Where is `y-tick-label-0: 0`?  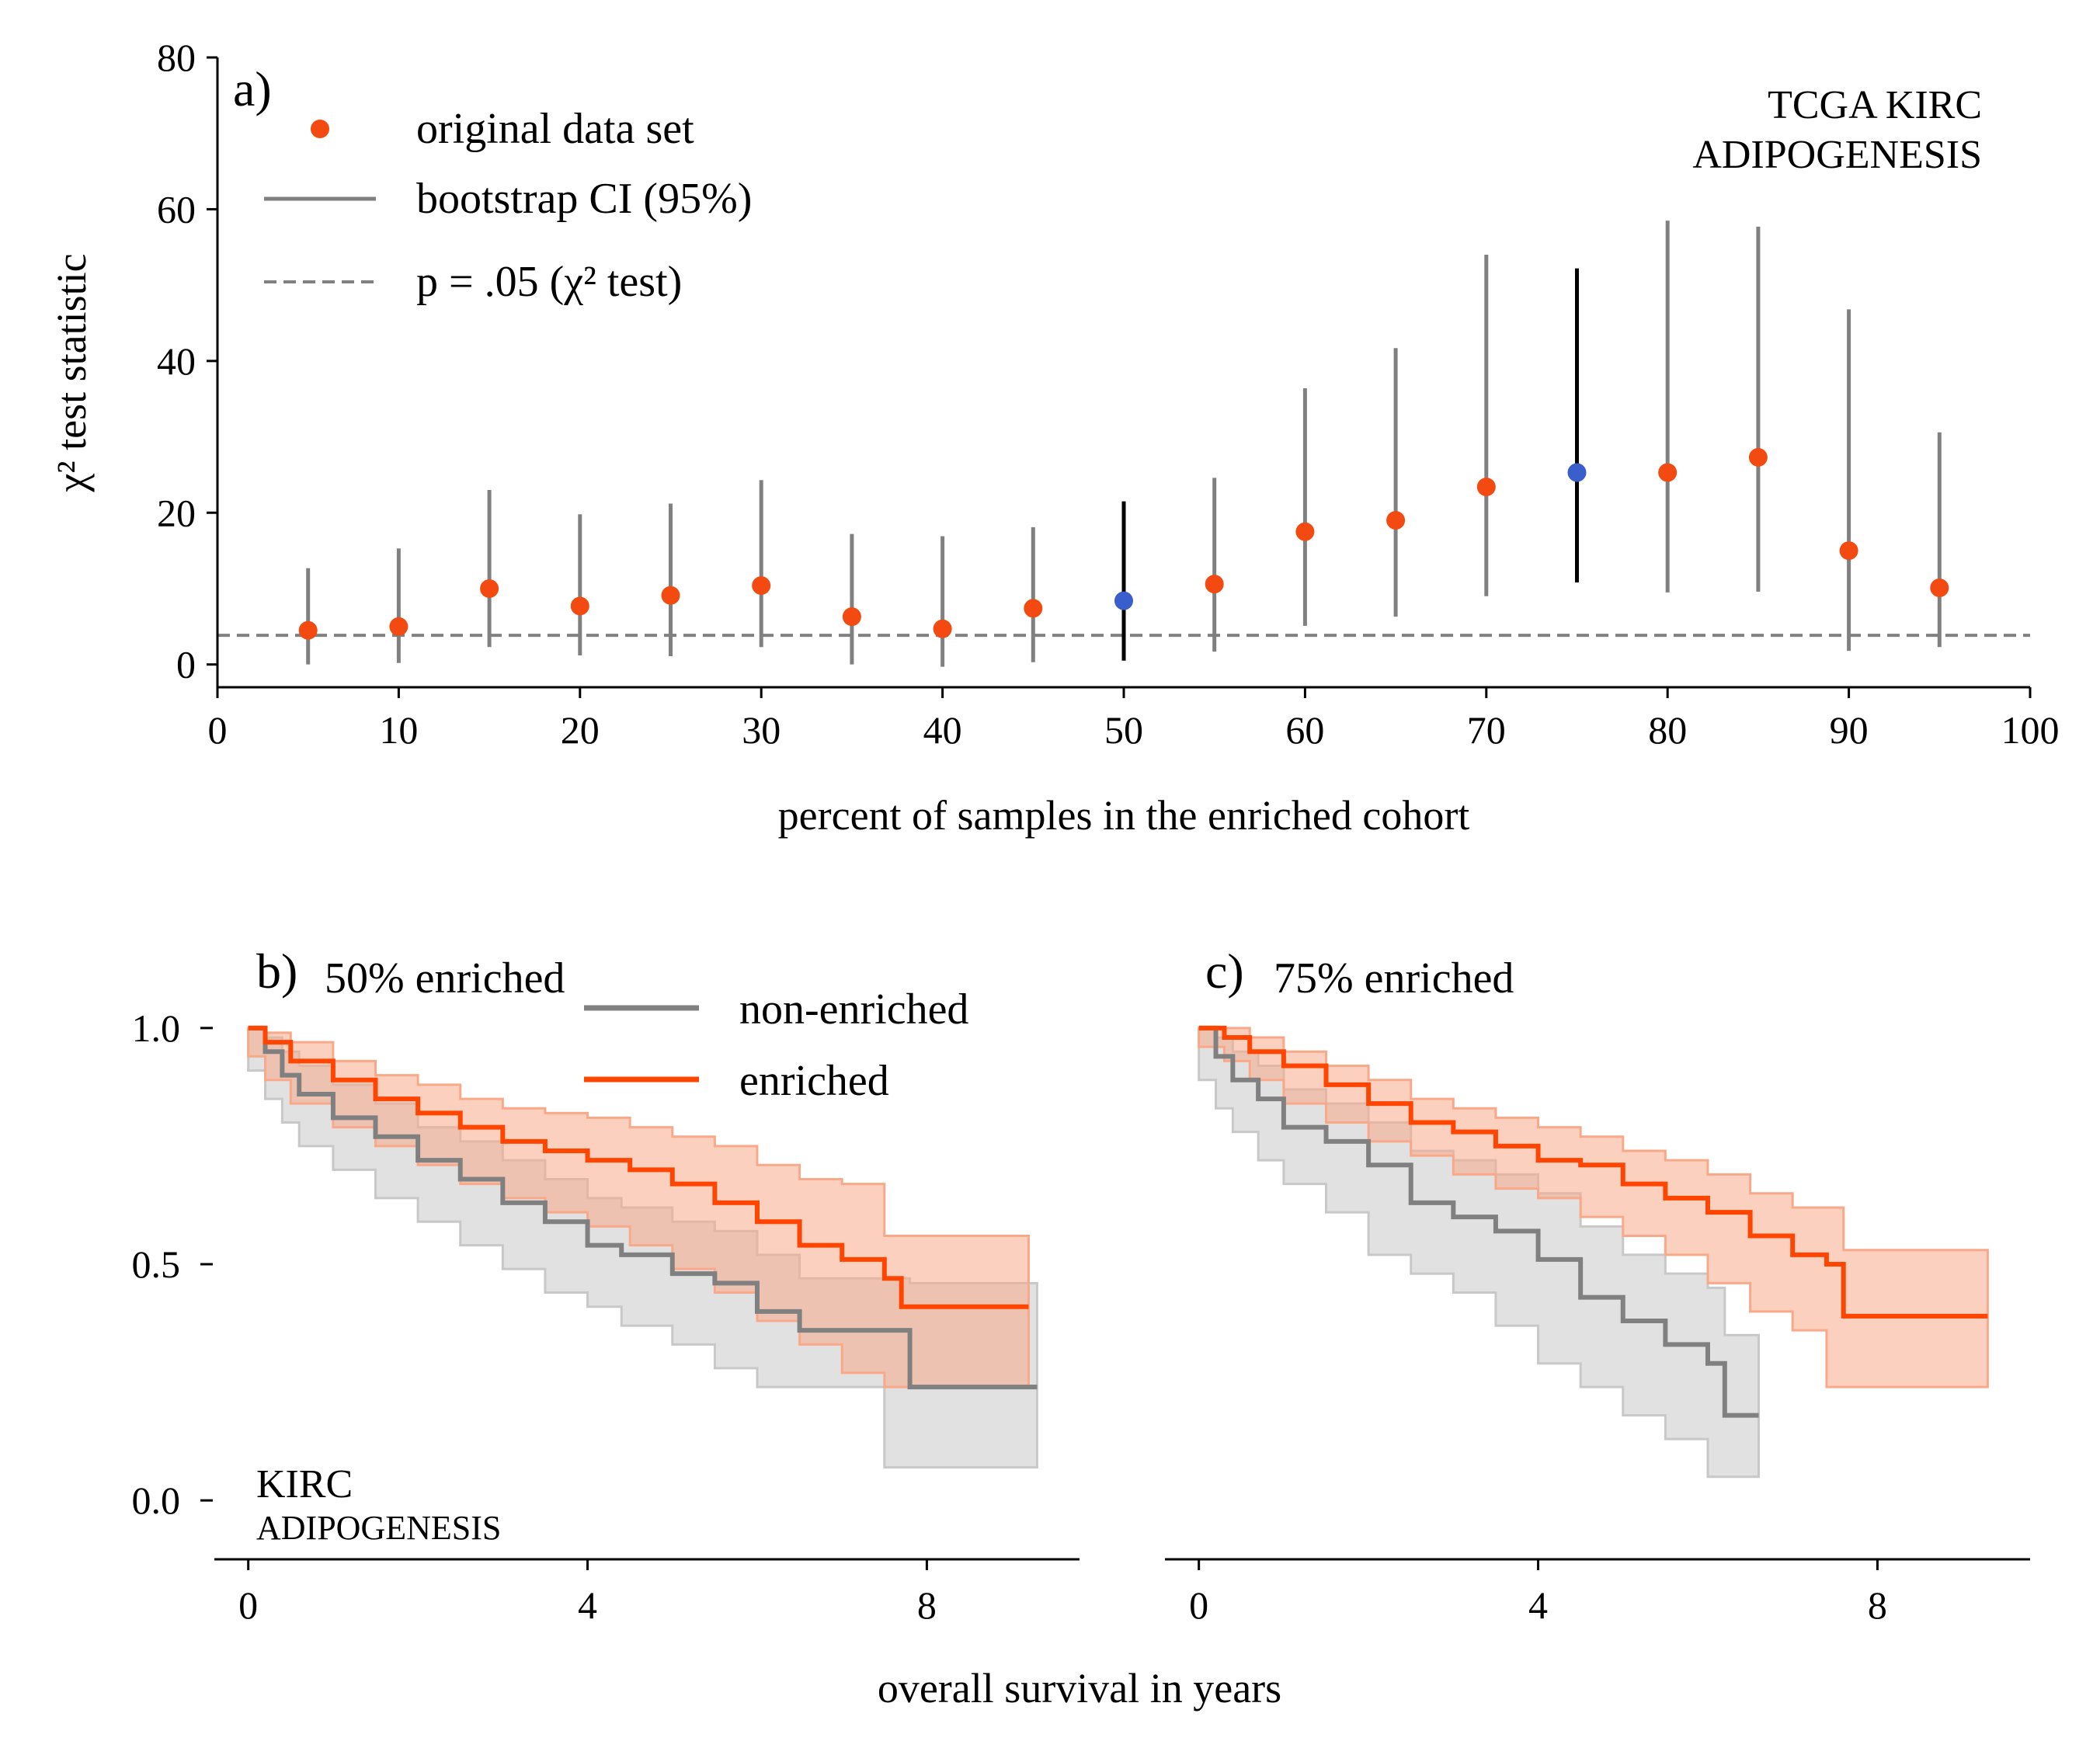 y-tick-label-0: 0 is located at coordinates (186, 664).